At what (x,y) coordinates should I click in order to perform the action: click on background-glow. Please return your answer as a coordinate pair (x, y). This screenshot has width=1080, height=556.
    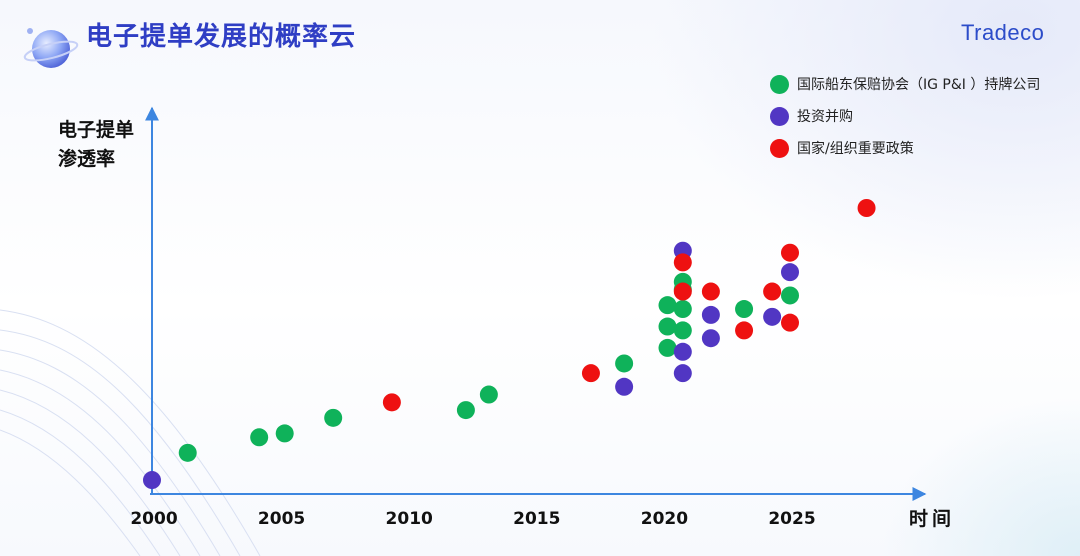
    Looking at the image, I should click on (980, 476).